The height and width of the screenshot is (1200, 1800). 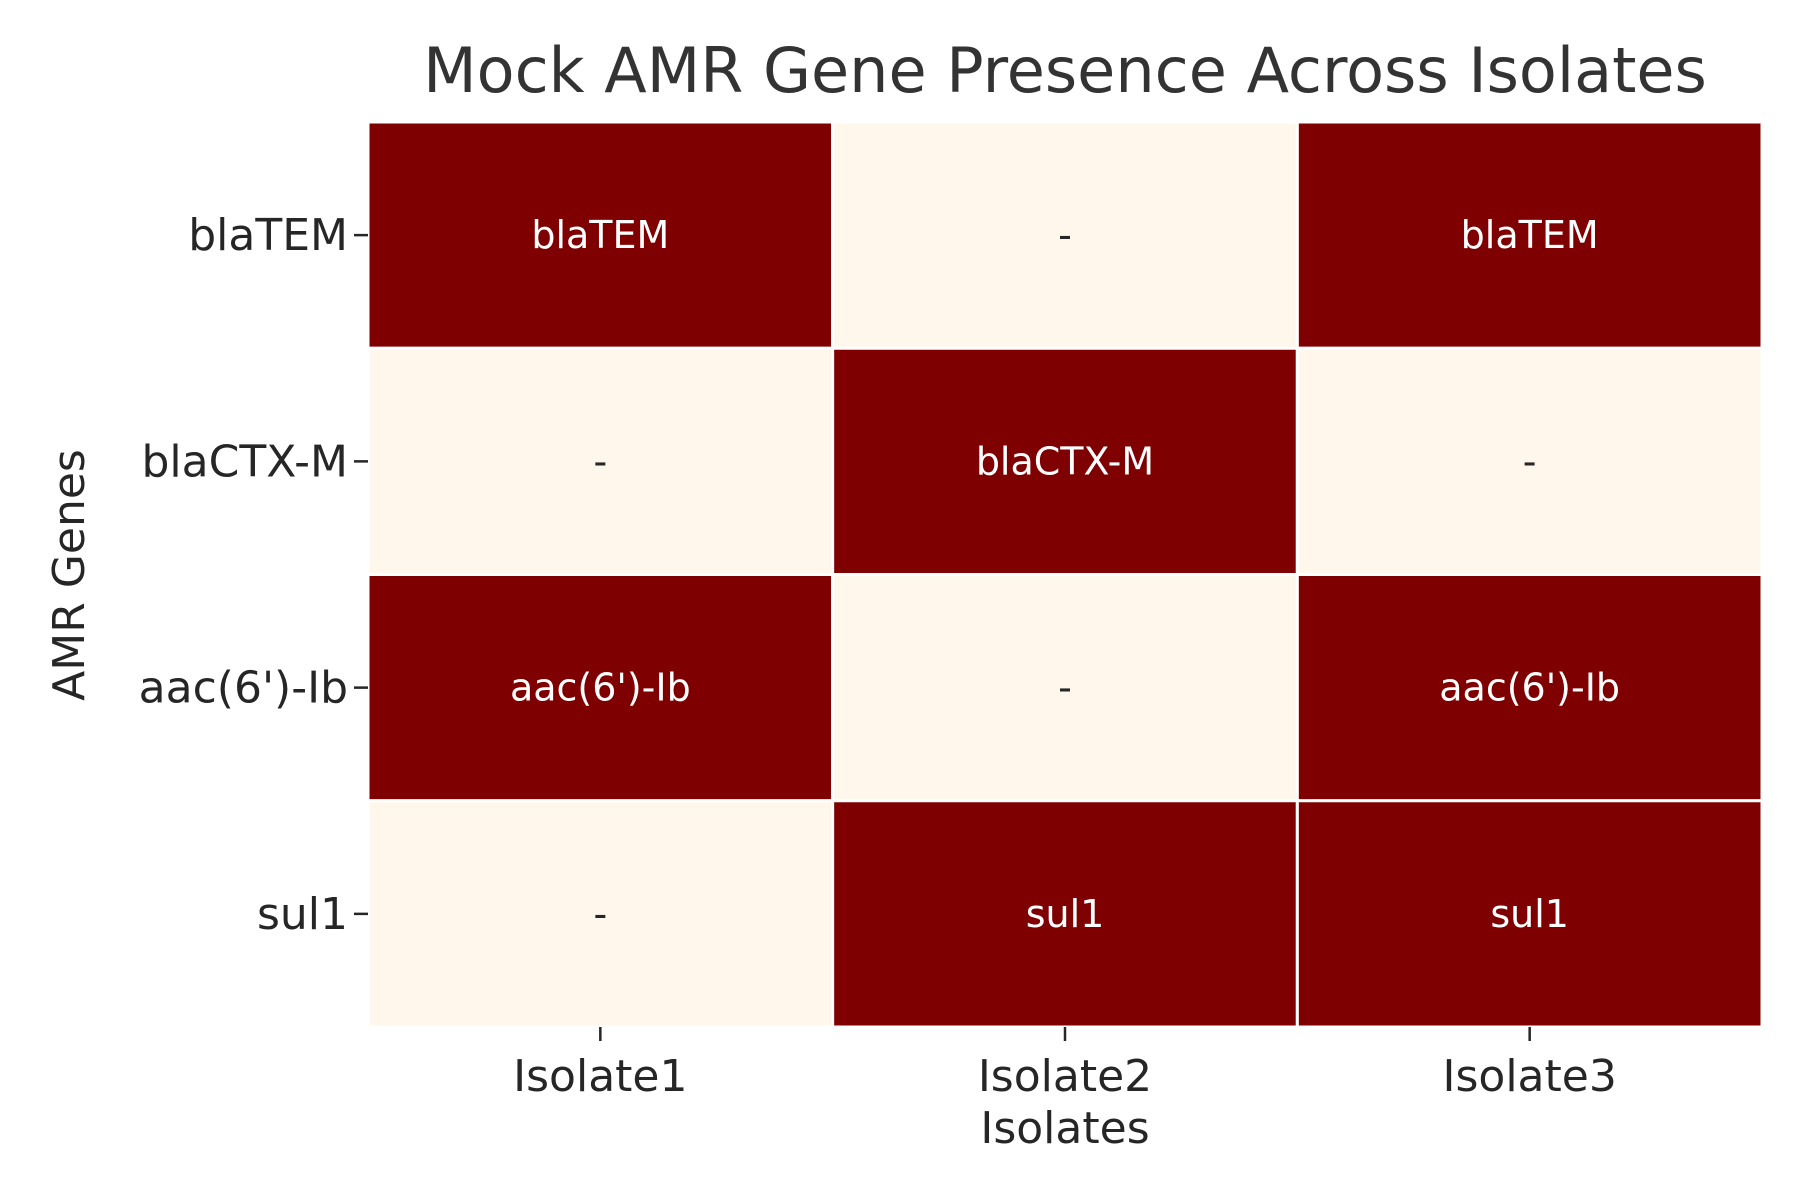 I want to click on x-axis-label: Isolates, so click(x=1064, y=1128).